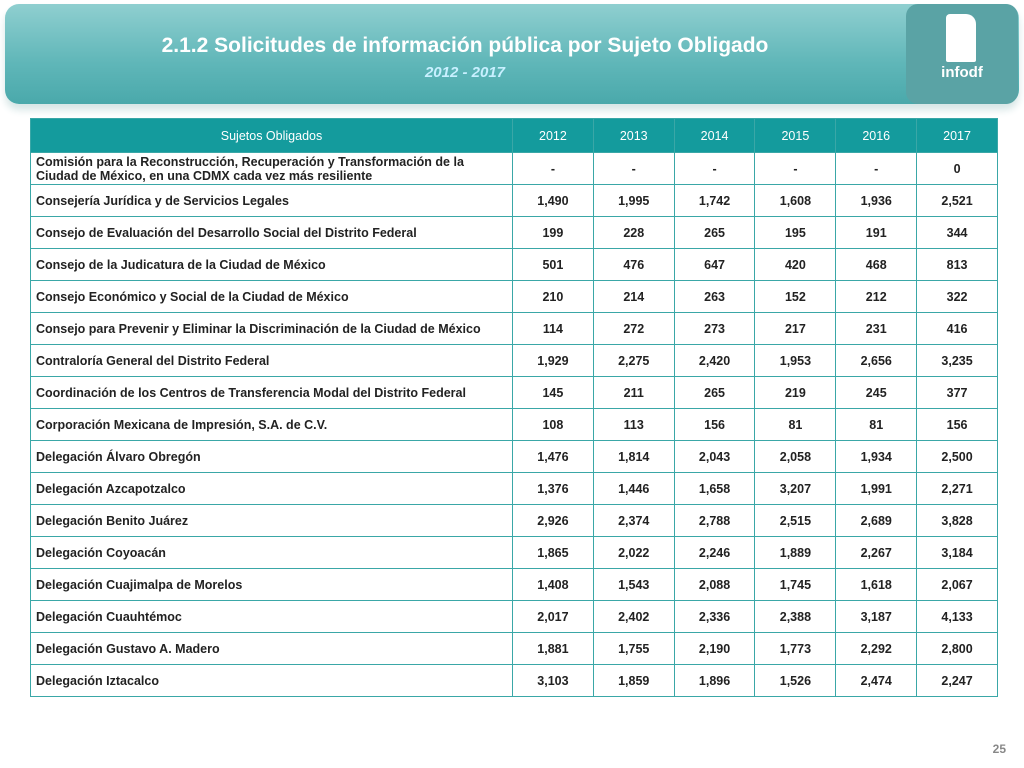 Image resolution: width=1024 pixels, height=768 pixels. Describe the element at coordinates (714, 616) in the screenshot. I see `cell: 2,336` at that location.